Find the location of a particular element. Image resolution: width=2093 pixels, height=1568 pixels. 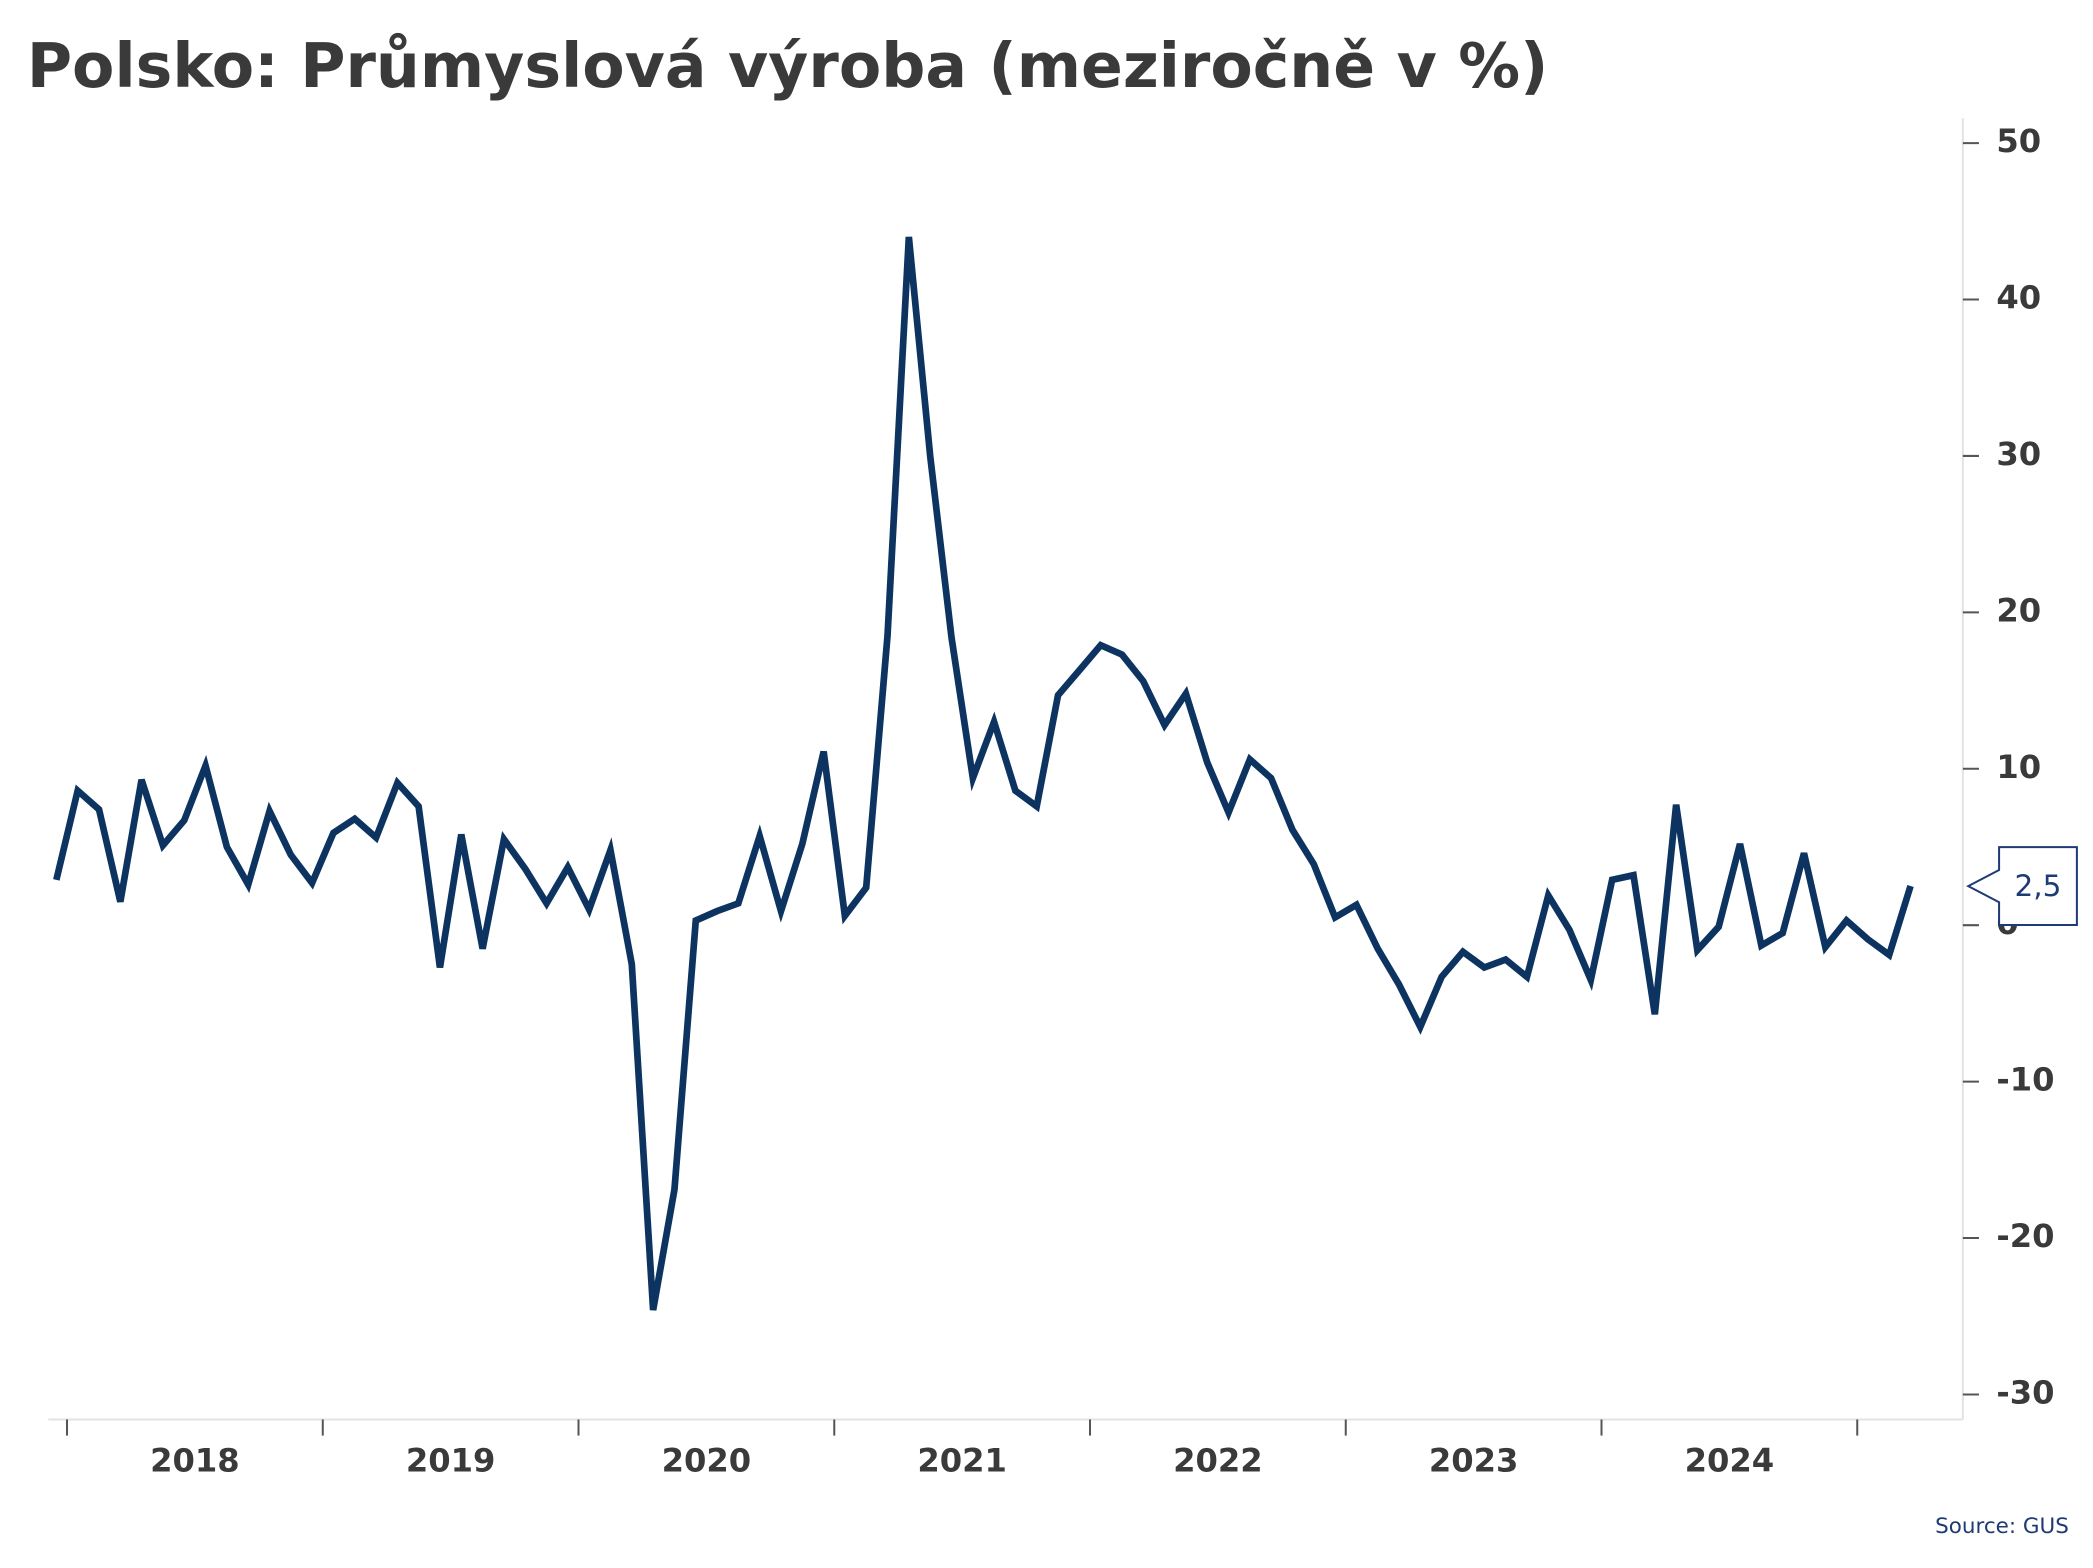

y-tick-label: -30 is located at coordinates (2025, 1392).